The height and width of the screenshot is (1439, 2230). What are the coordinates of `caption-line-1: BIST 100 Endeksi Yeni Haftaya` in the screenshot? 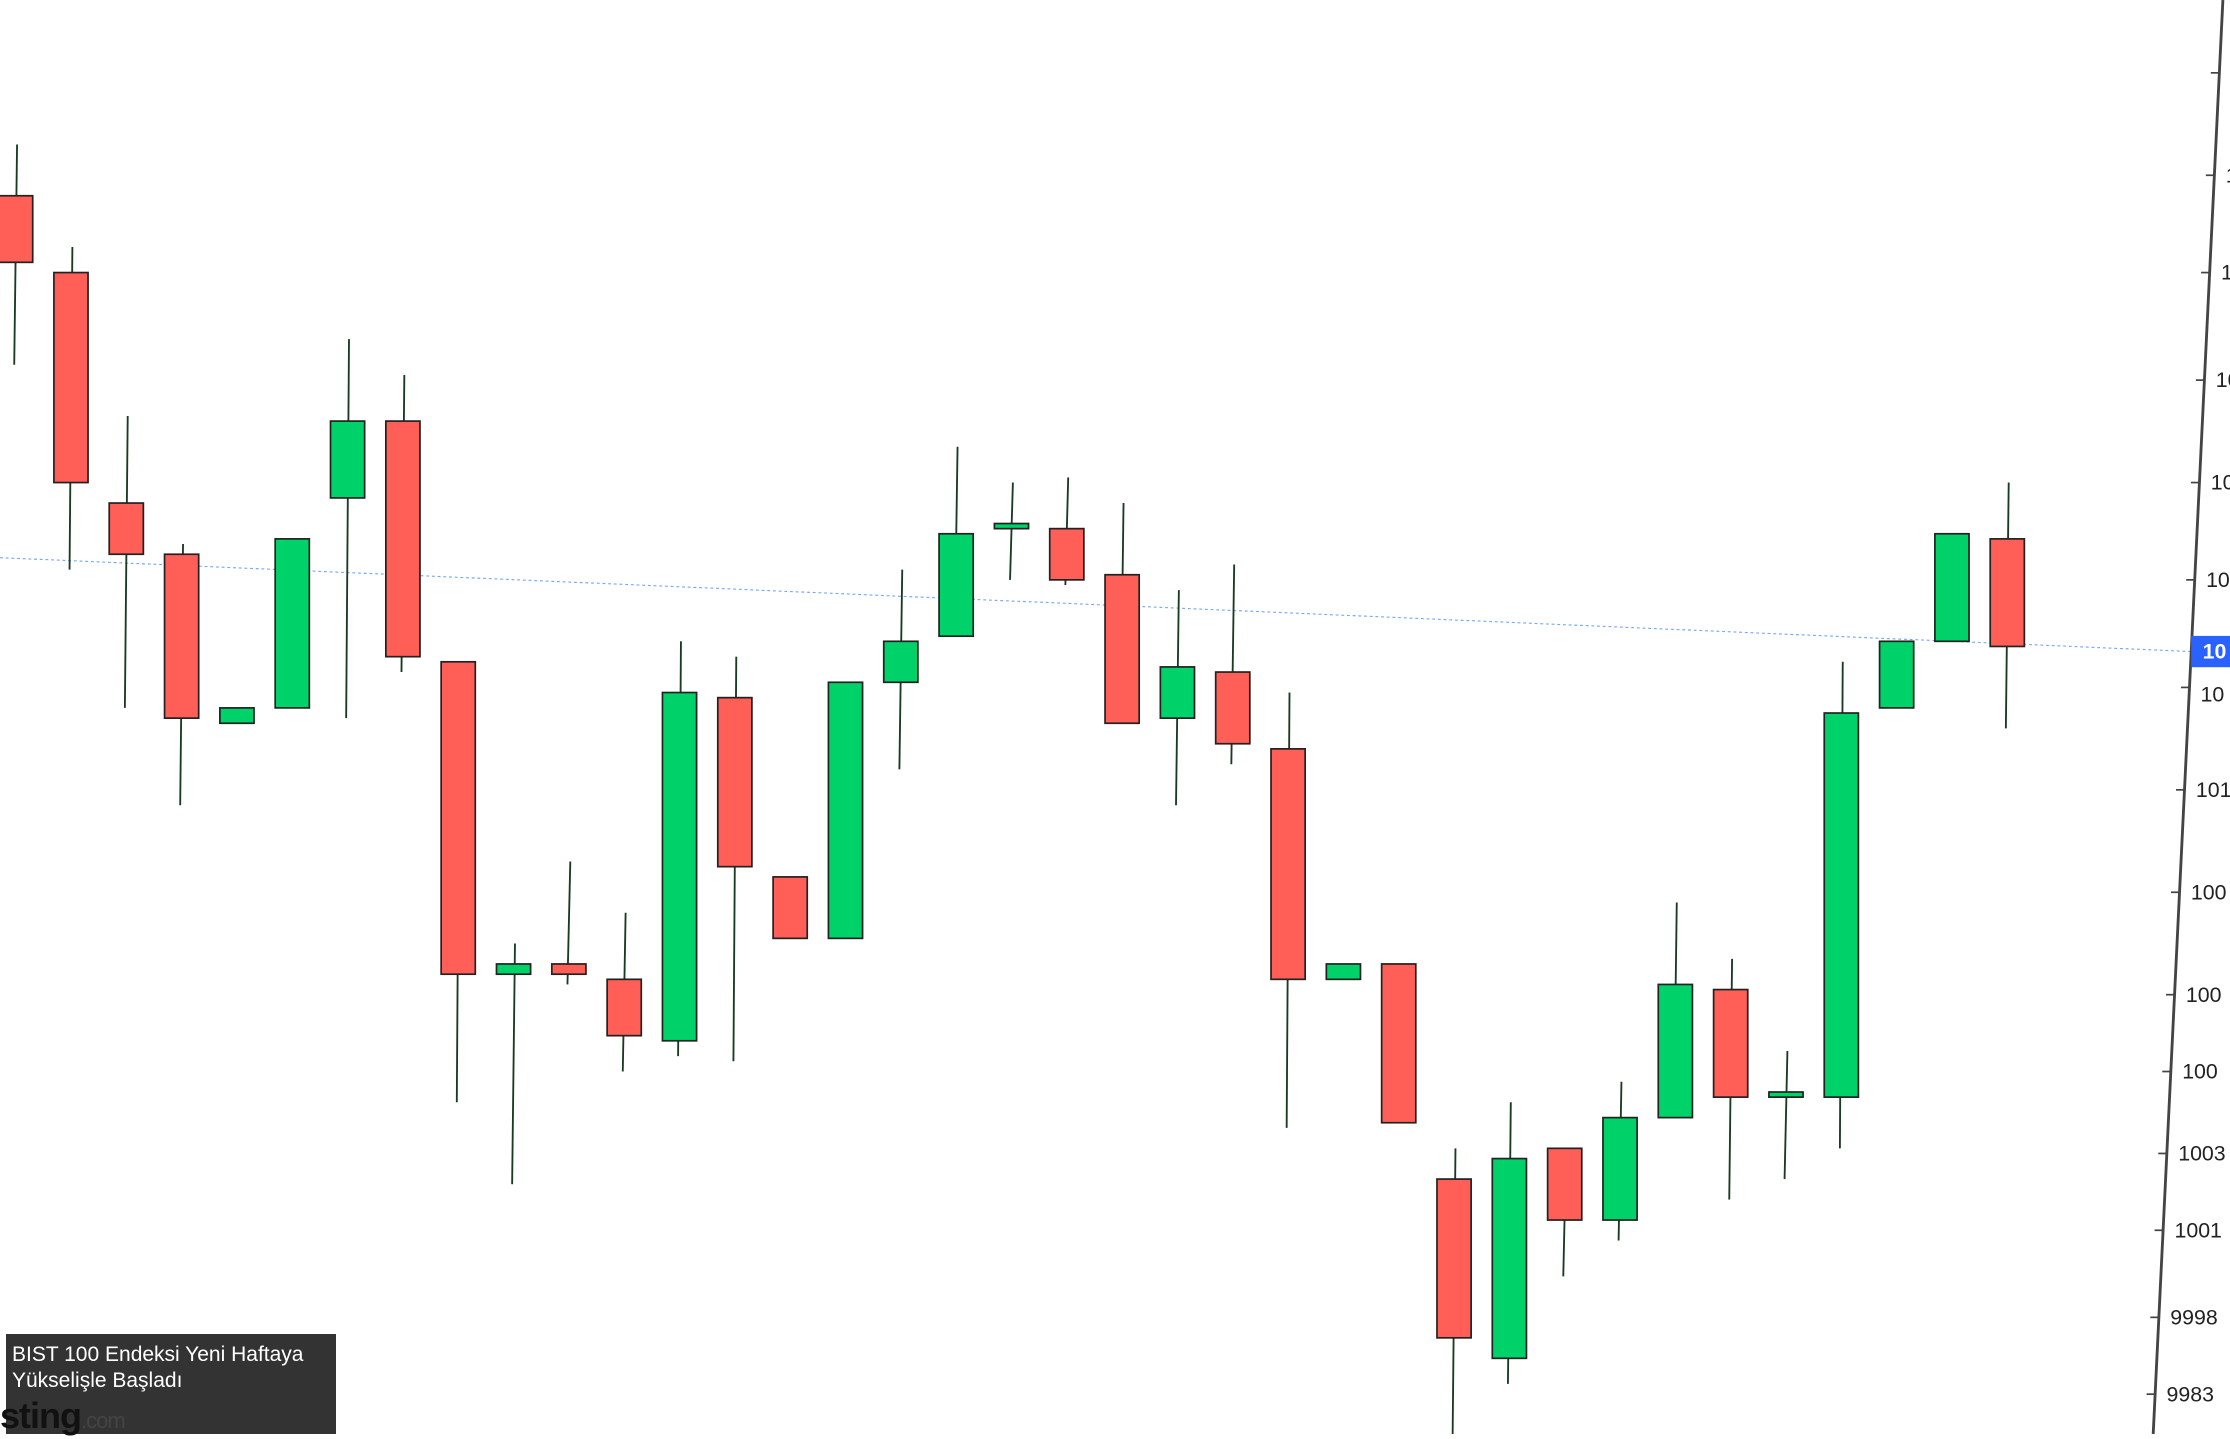 It's located at (158, 1354).